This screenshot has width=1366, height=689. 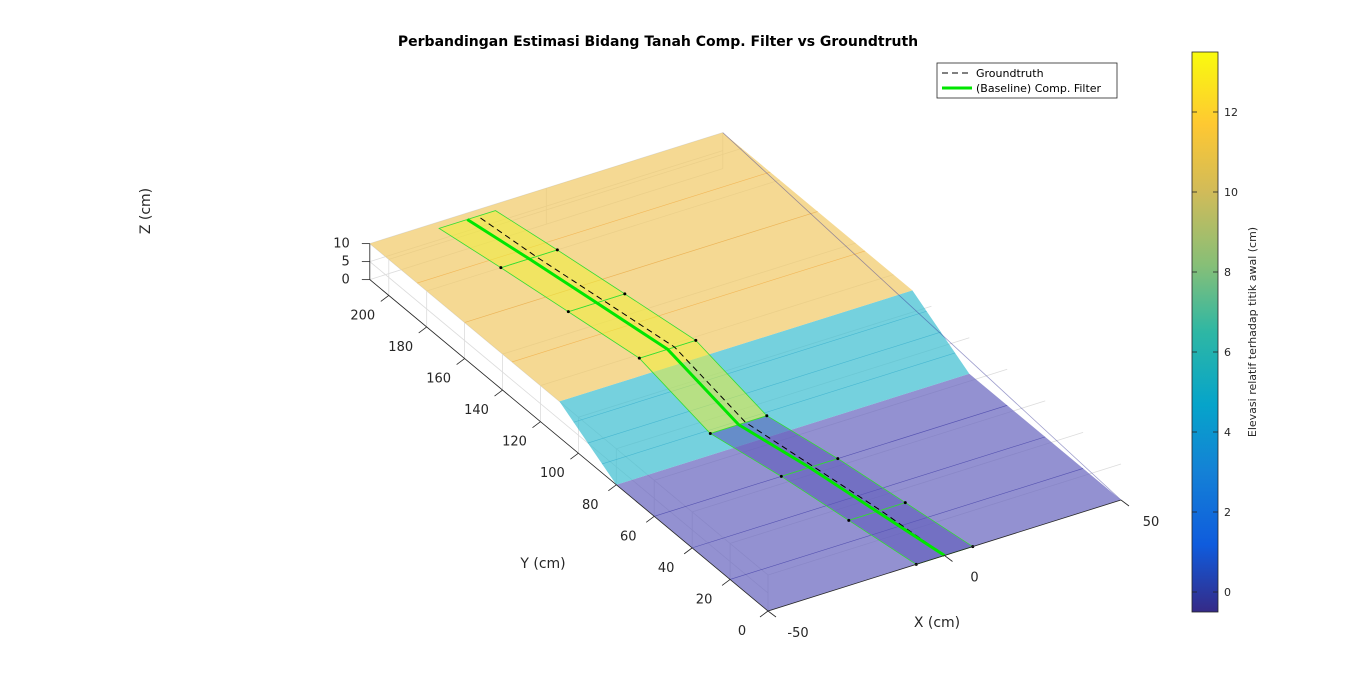 I want to click on colorbar-tick-label: 4, so click(x=1227, y=432).